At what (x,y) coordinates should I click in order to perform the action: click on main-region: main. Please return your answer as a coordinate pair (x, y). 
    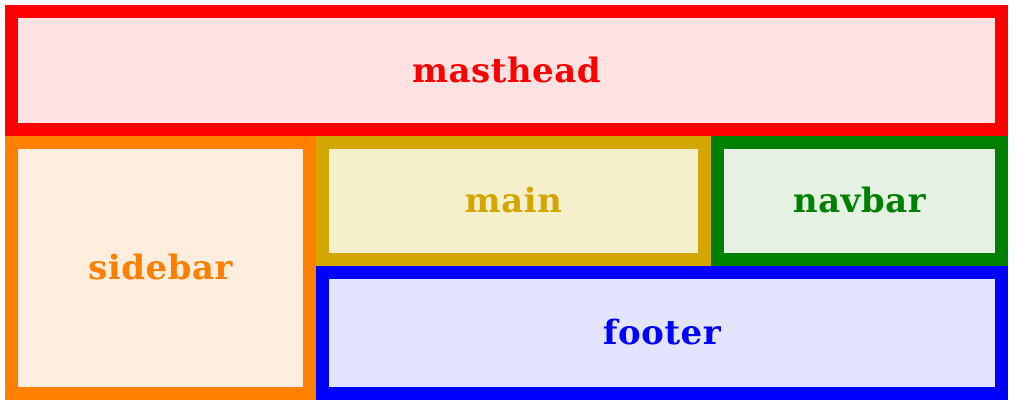
    Looking at the image, I should click on (513, 201).